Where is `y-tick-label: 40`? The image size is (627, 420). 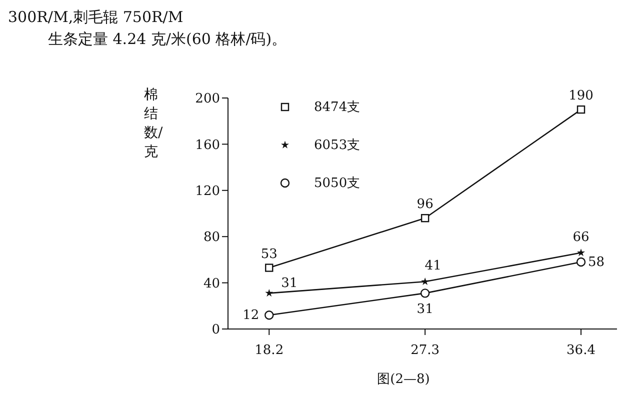 y-tick-label: 40 is located at coordinates (211, 284).